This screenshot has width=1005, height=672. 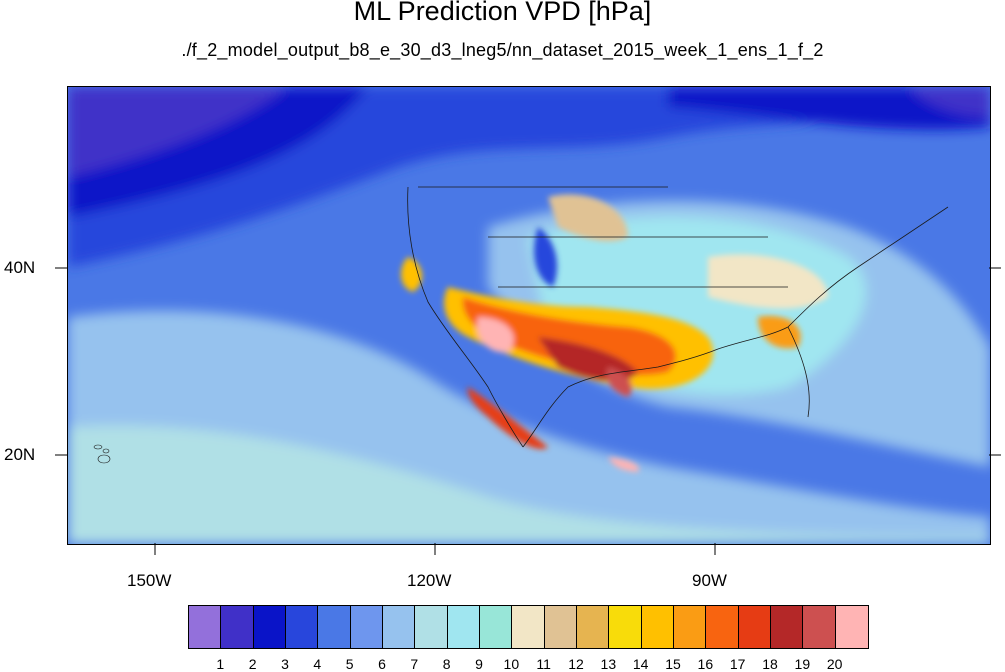 What do you see at coordinates (608, 664) in the screenshot?
I see `colorbar-label: 13` at bounding box center [608, 664].